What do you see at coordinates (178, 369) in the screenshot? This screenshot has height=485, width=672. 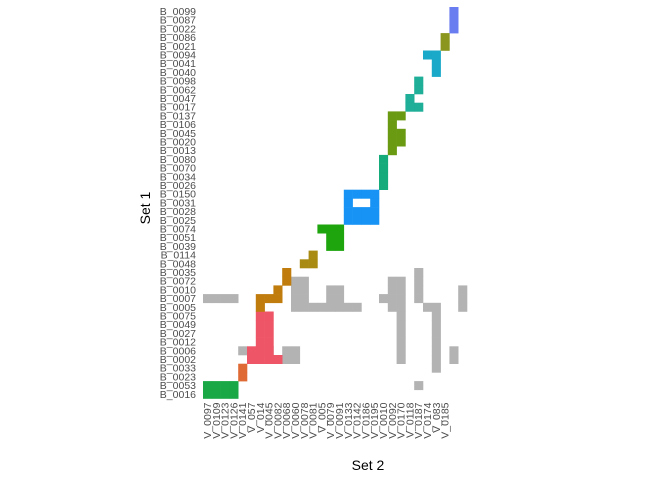 I see `y-tick-label: B_0033` at bounding box center [178, 369].